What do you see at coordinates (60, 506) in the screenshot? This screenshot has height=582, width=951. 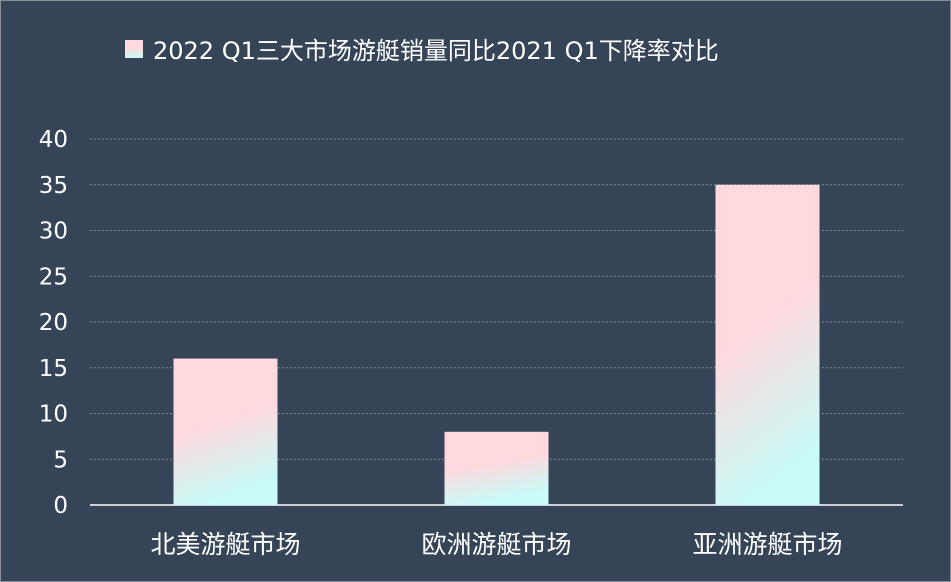 I see `y-tick-label: 0` at bounding box center [60, 506].